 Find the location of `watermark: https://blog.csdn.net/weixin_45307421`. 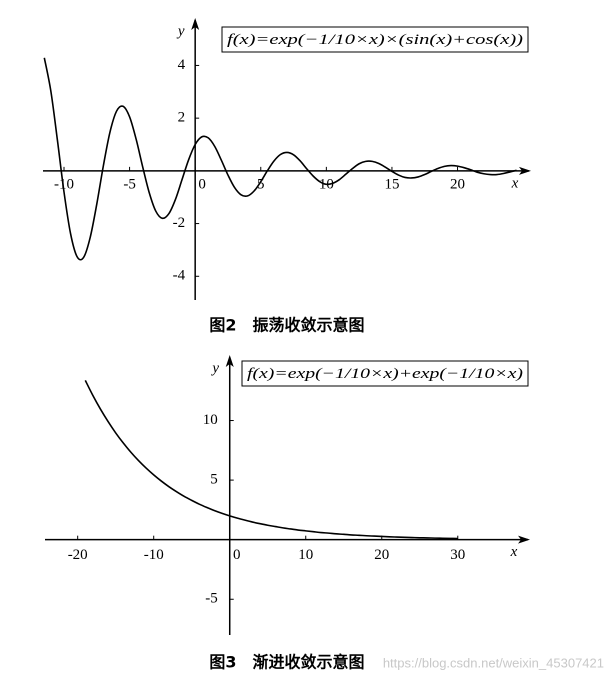

watermark: https://blog.csdn.net/weixin_45307421 is located at coordinates (493, 662).